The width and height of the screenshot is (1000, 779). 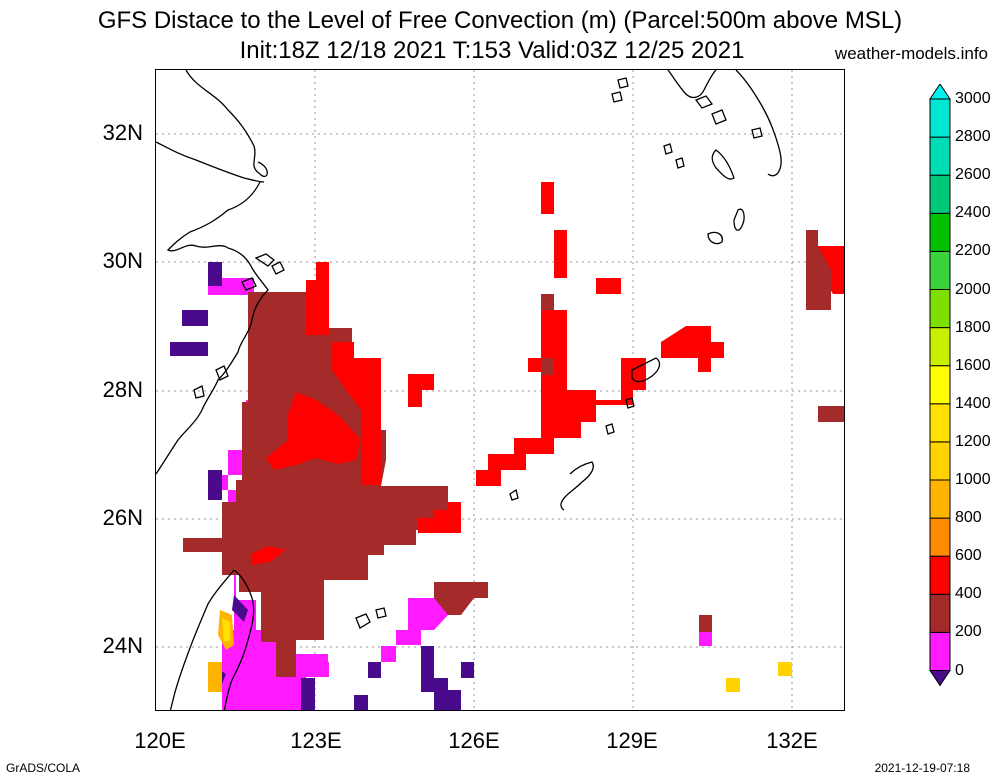 I want to click on colorbar-label-1200: 1200, so click(x=973, y=441).